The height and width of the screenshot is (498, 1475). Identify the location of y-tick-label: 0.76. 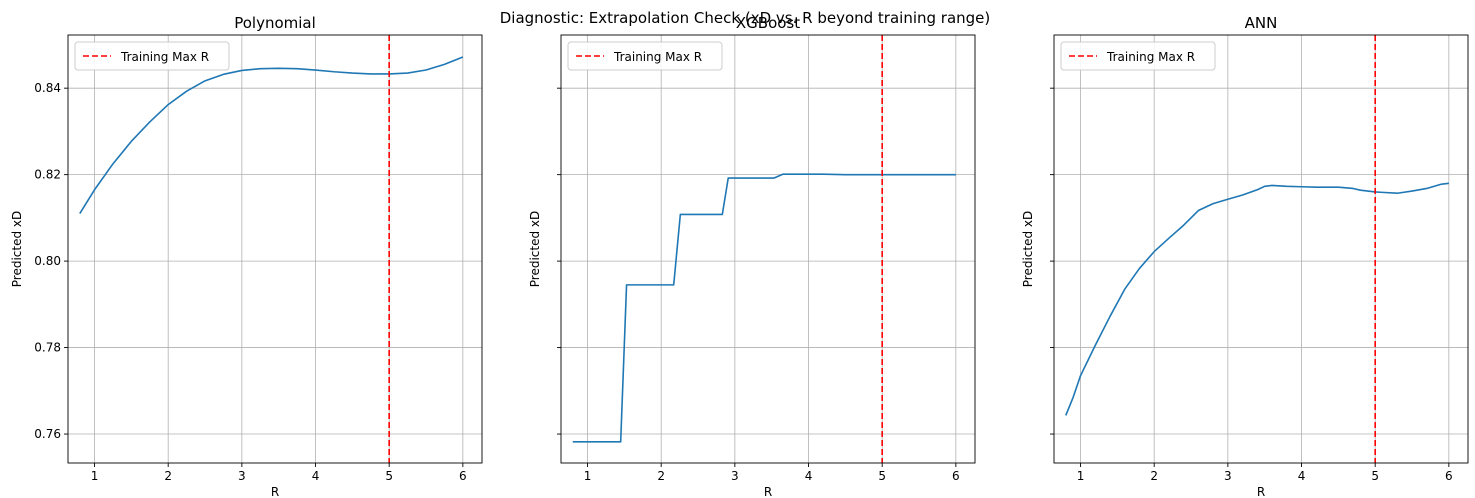
(47, 434).